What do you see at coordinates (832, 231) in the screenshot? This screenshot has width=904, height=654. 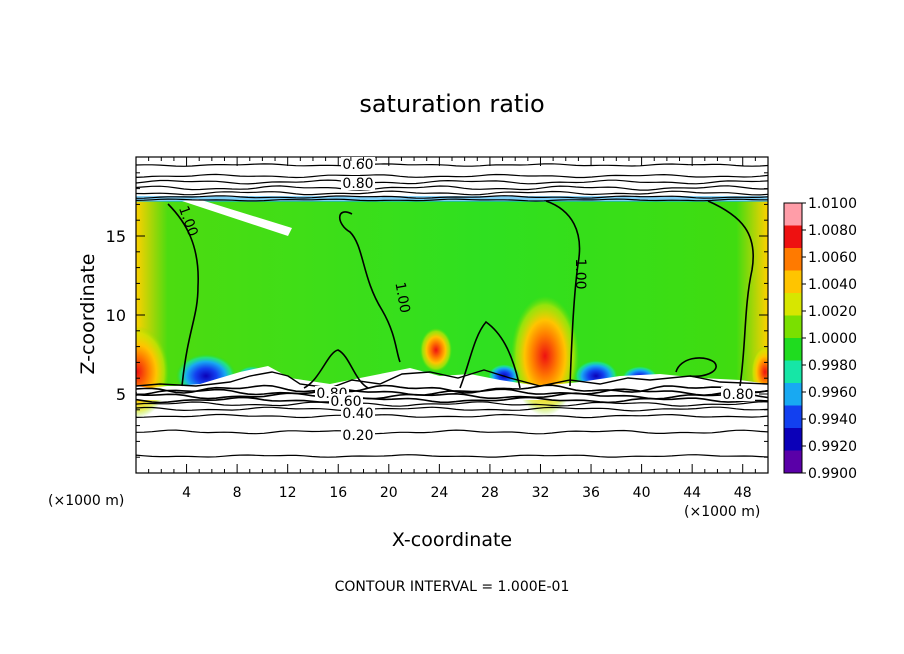 I see `colorbar-label: 1.0080` at bounding box center [832, 231].